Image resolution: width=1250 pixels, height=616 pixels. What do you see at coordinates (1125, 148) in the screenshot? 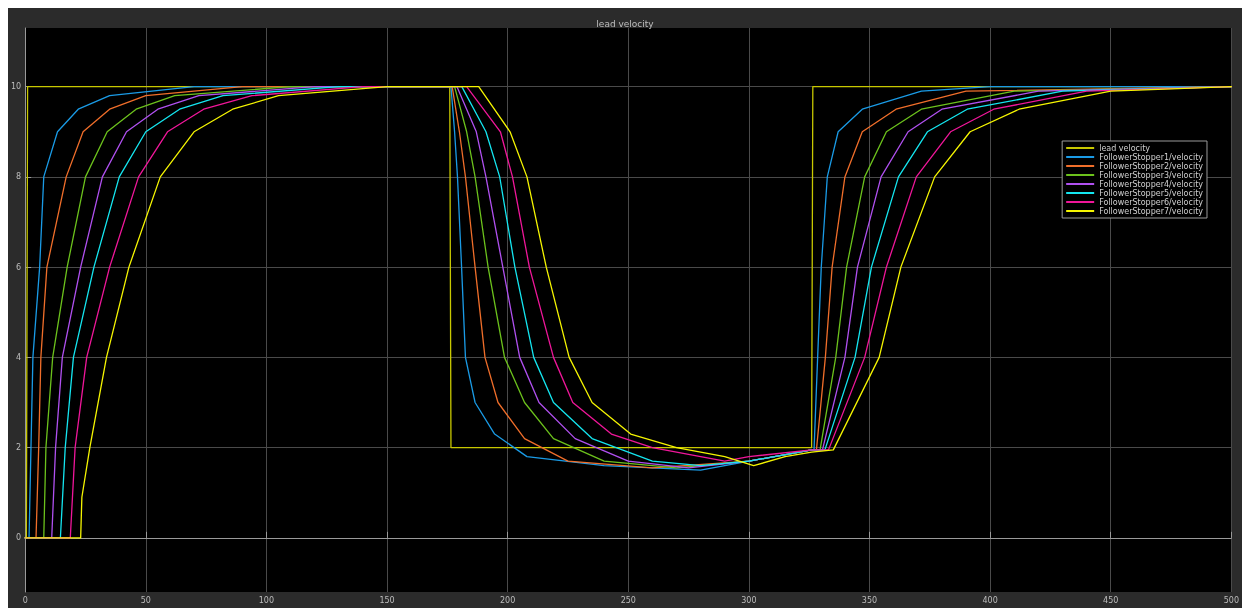
I see `legend-label: lead velocity` at bounding box center [1125, 148].